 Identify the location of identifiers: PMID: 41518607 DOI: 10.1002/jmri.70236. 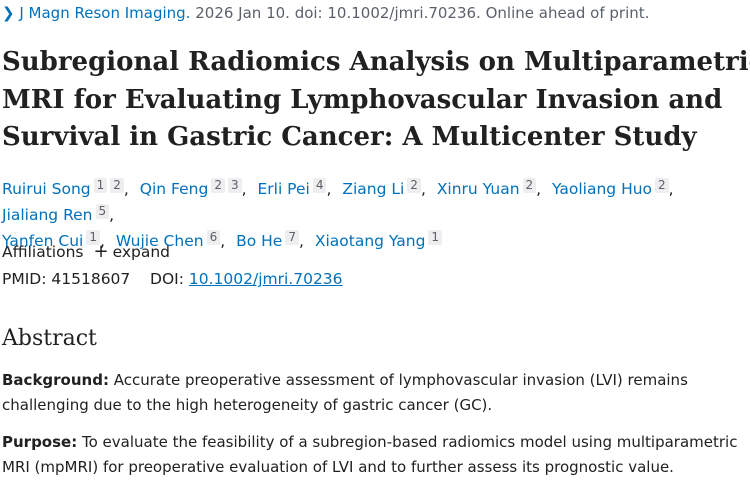
(172, 279).